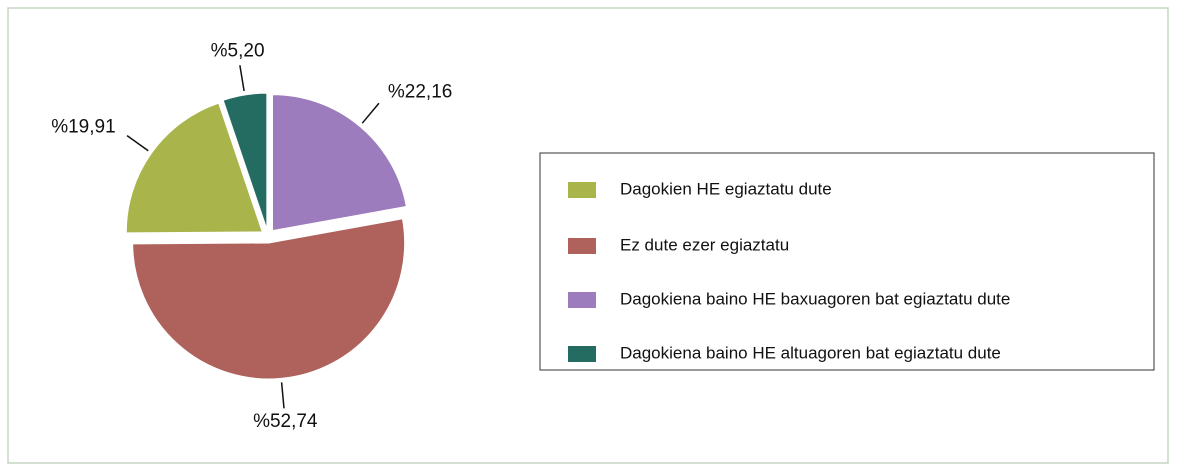  I want to click on data-label: %19,91, so click(83, 127).